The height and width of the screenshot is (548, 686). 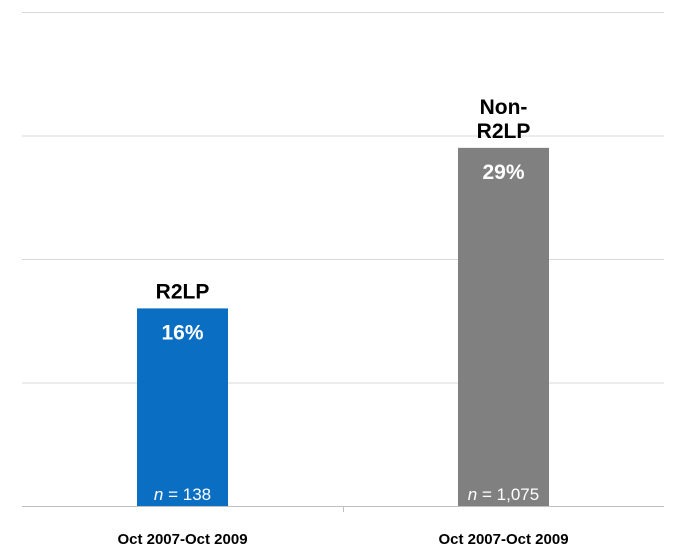 I want to click on bar-value-label: 29%, so click(x=503, y=172).